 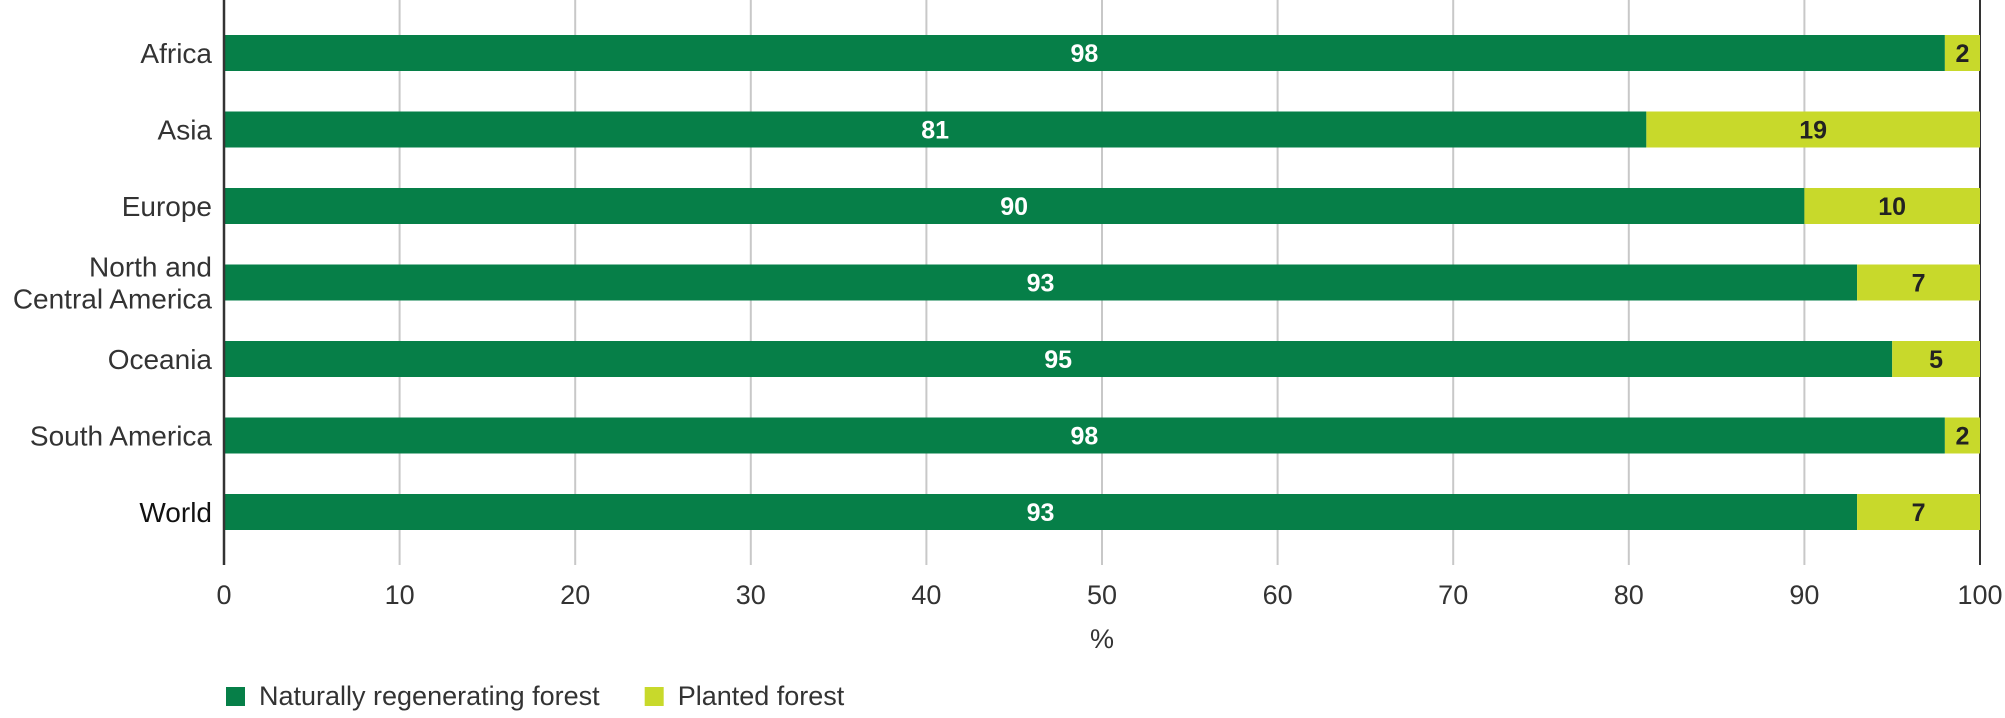 What do you see at coordinates (575, 595) in the screenshot?
I see `x-tick-label: 20` at bounding box center [575, 595].